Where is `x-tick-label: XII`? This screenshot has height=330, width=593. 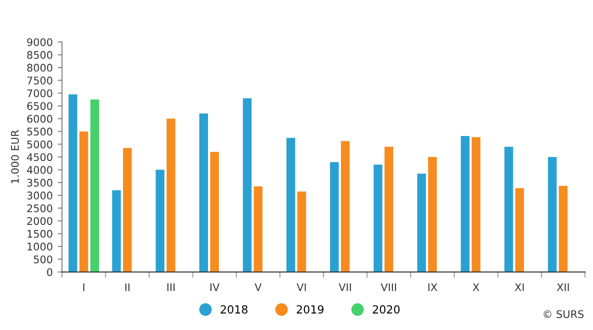
x-tick-label: XII is located at coordinates (562, 287).